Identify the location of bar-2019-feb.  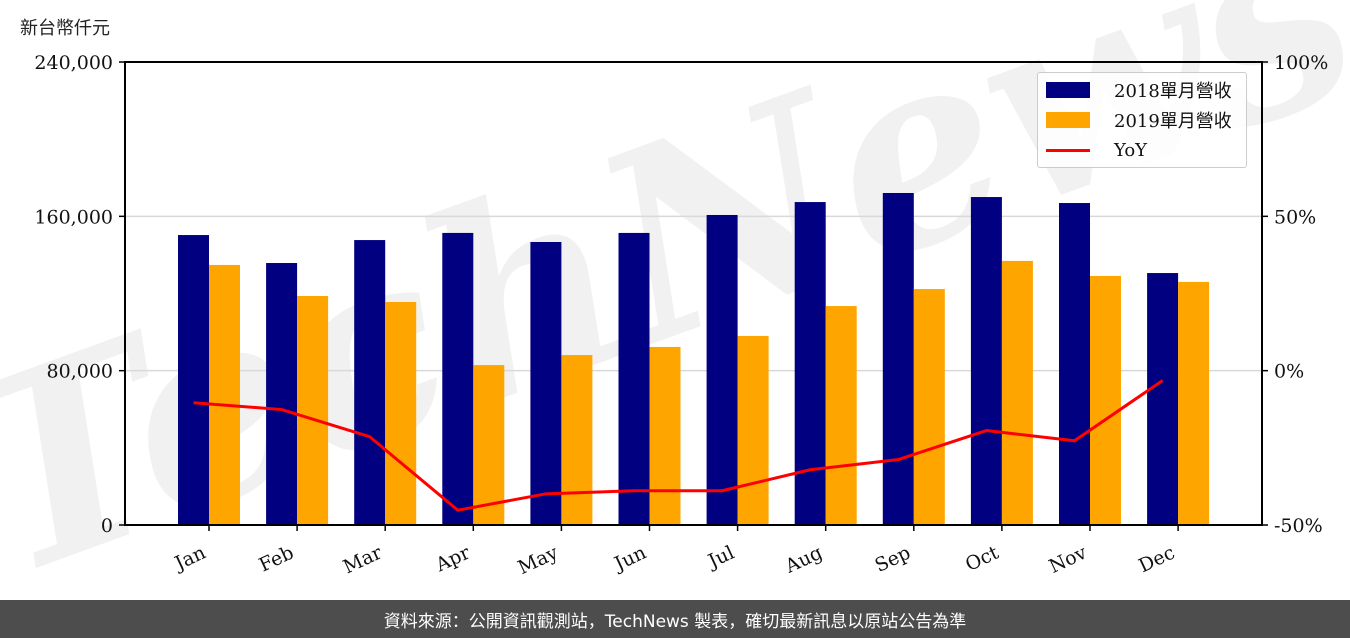
(313, 410).